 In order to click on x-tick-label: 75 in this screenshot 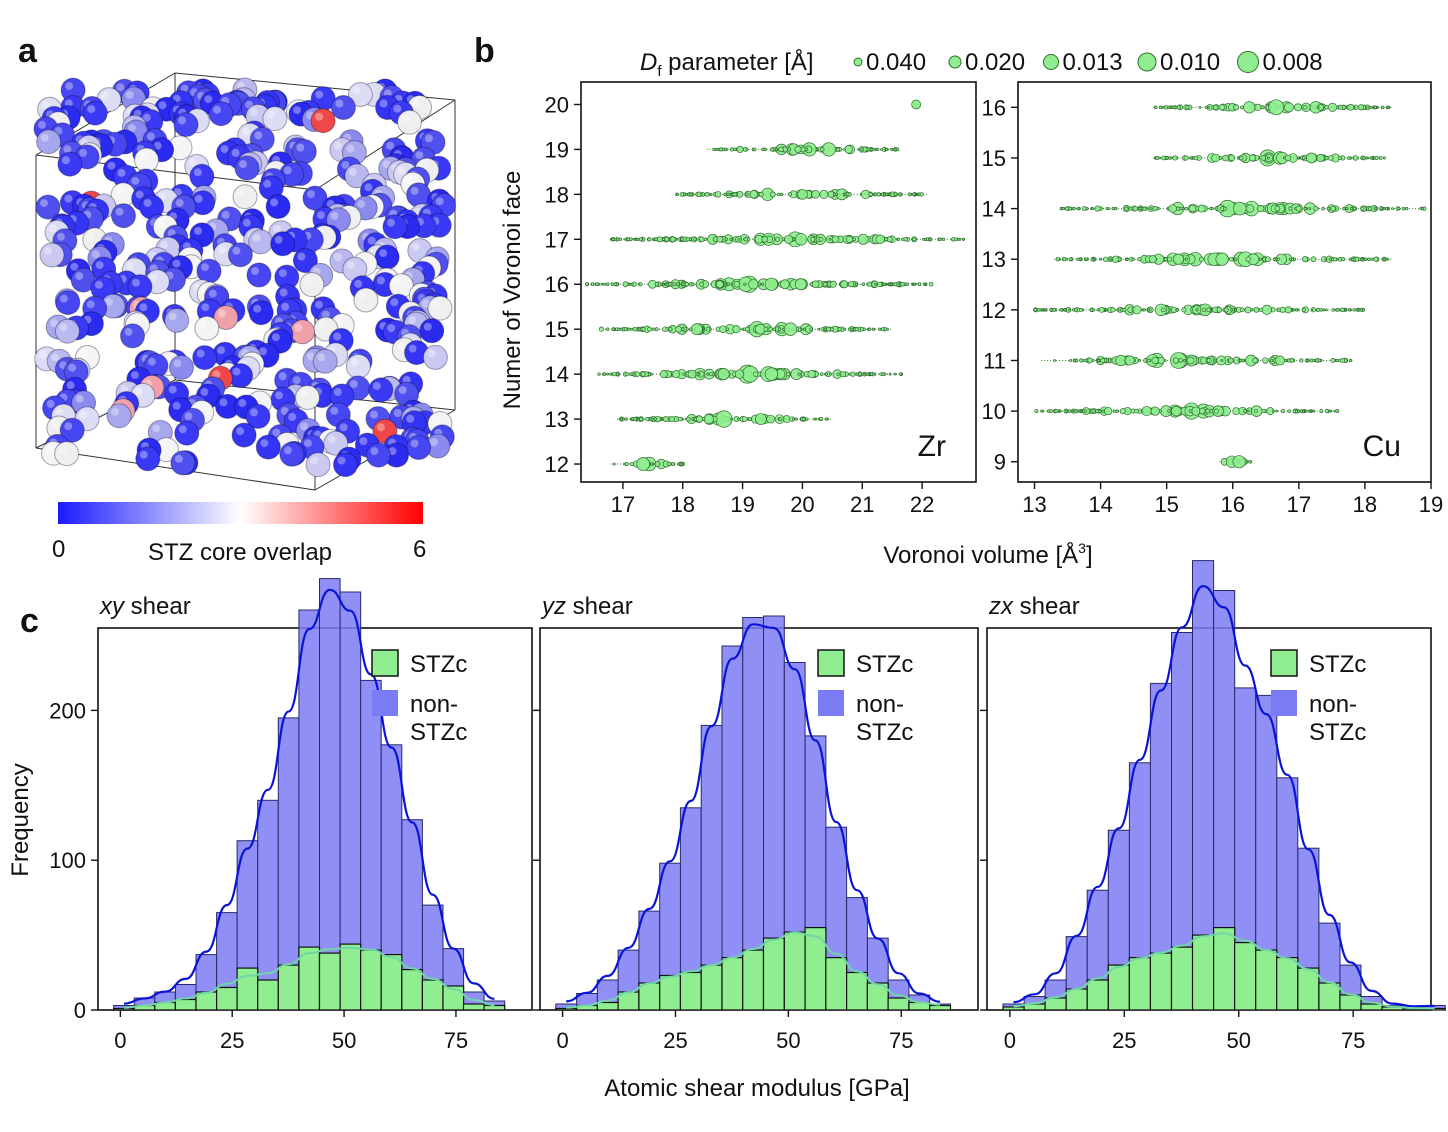, I will do `click(456, 1040)`.